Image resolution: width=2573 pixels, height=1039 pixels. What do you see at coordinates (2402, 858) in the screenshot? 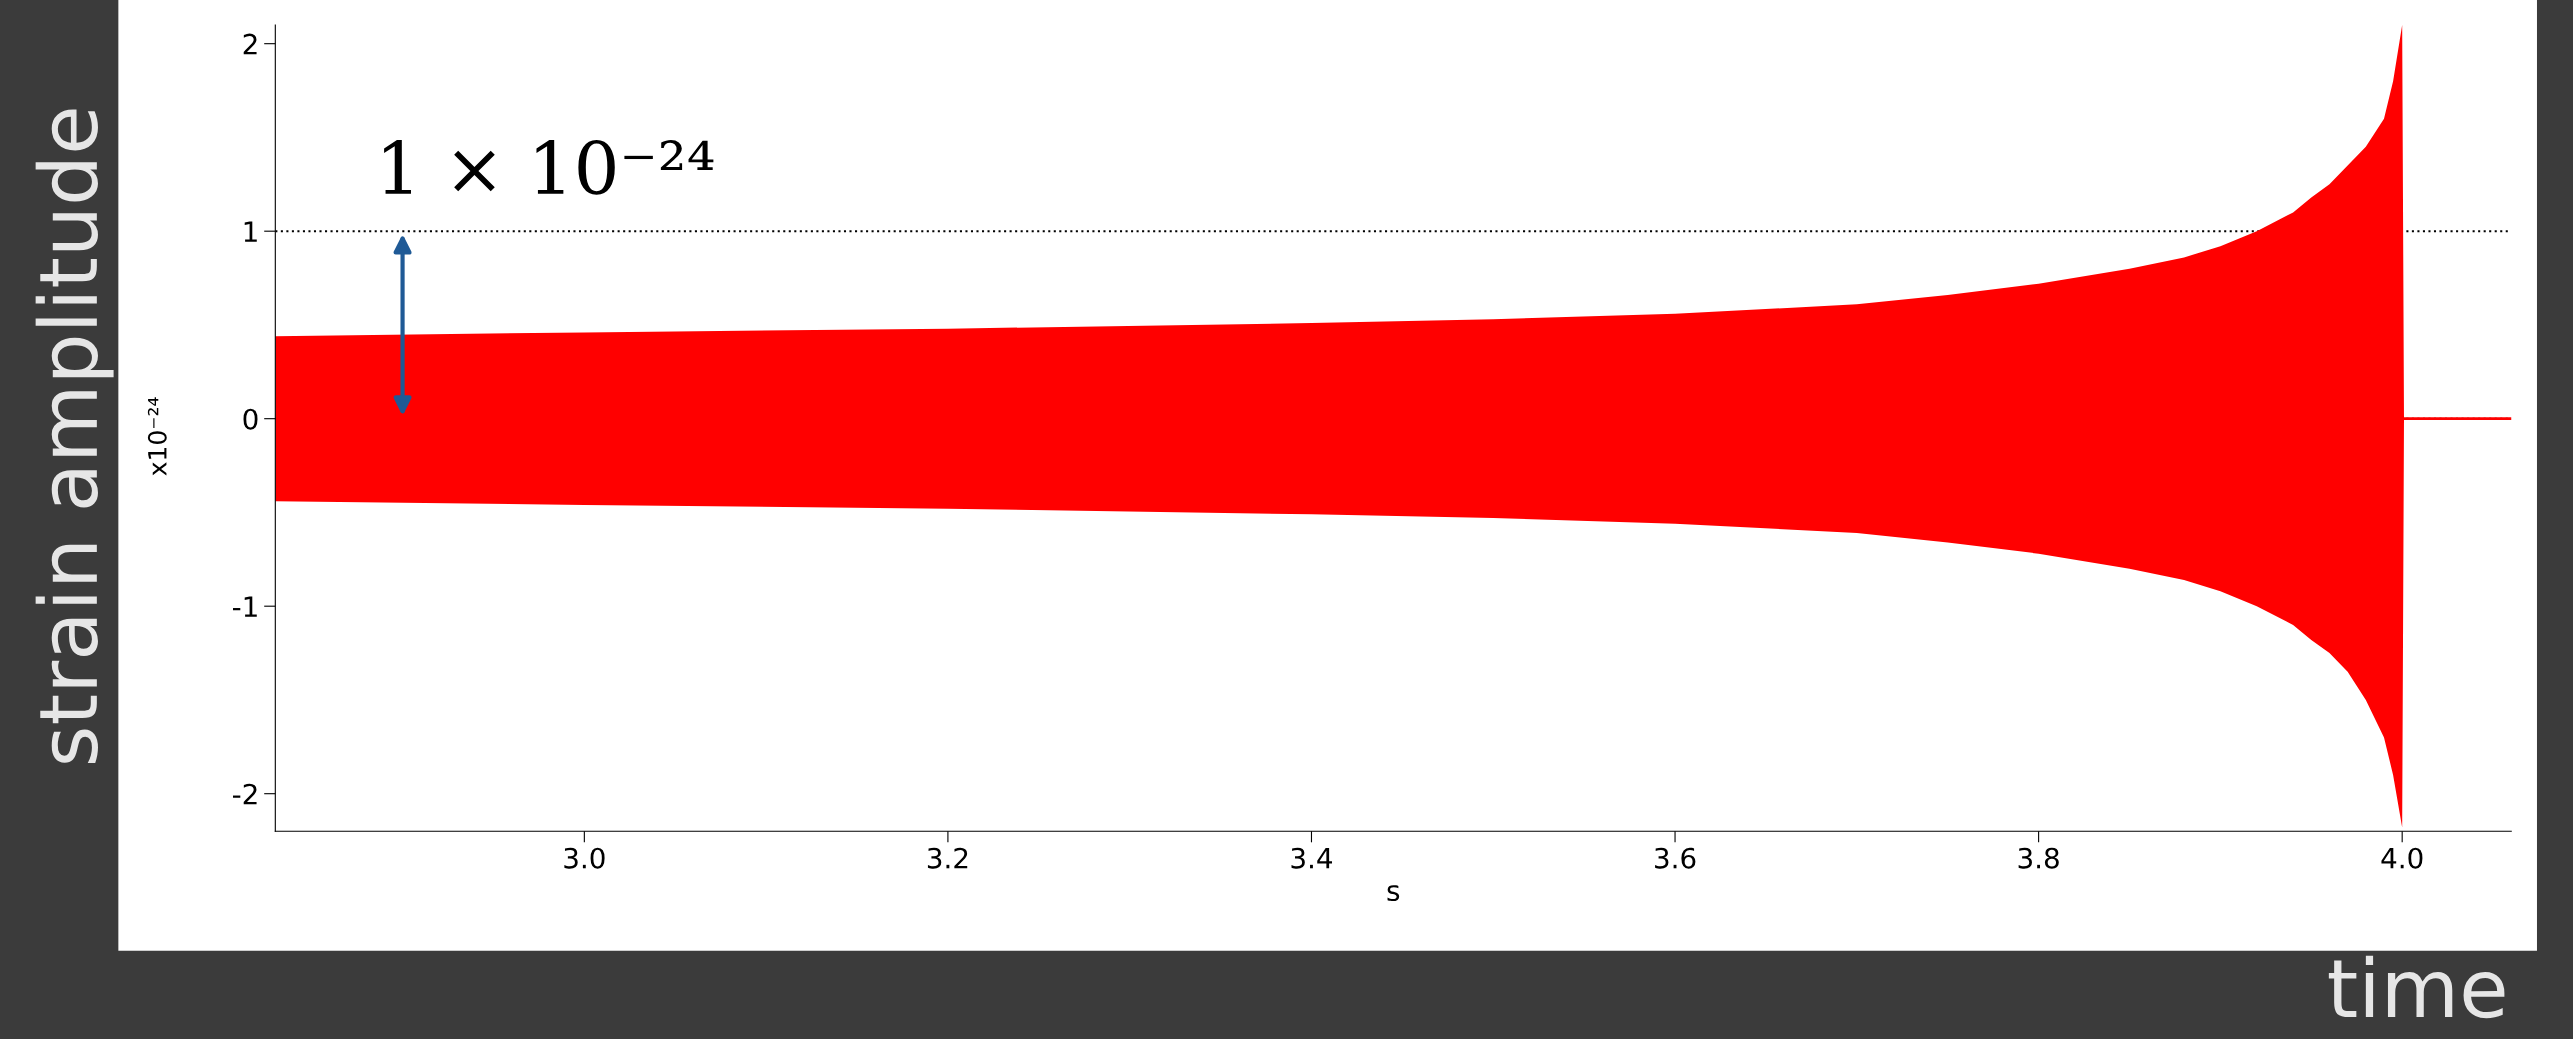
I see `x-tick-label: 4.0` at bounding box center [2402, 858].